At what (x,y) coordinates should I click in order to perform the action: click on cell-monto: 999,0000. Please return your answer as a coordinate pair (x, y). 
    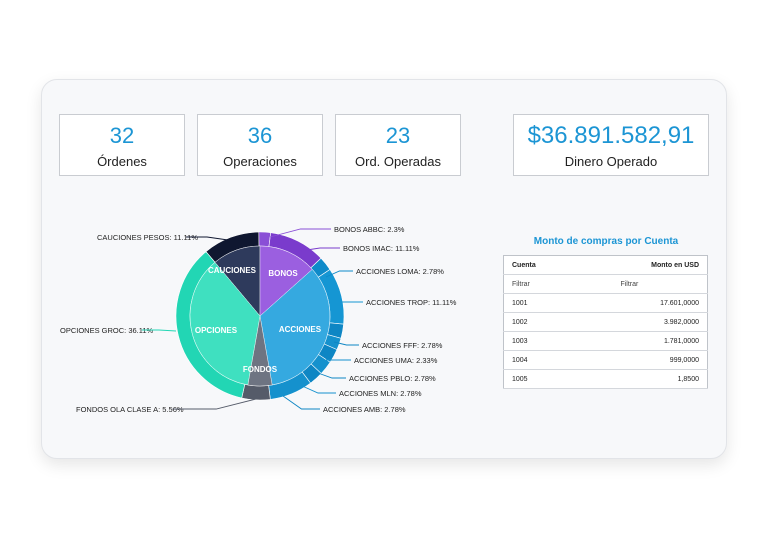
    Looking at the image, I should click on (644, 360).